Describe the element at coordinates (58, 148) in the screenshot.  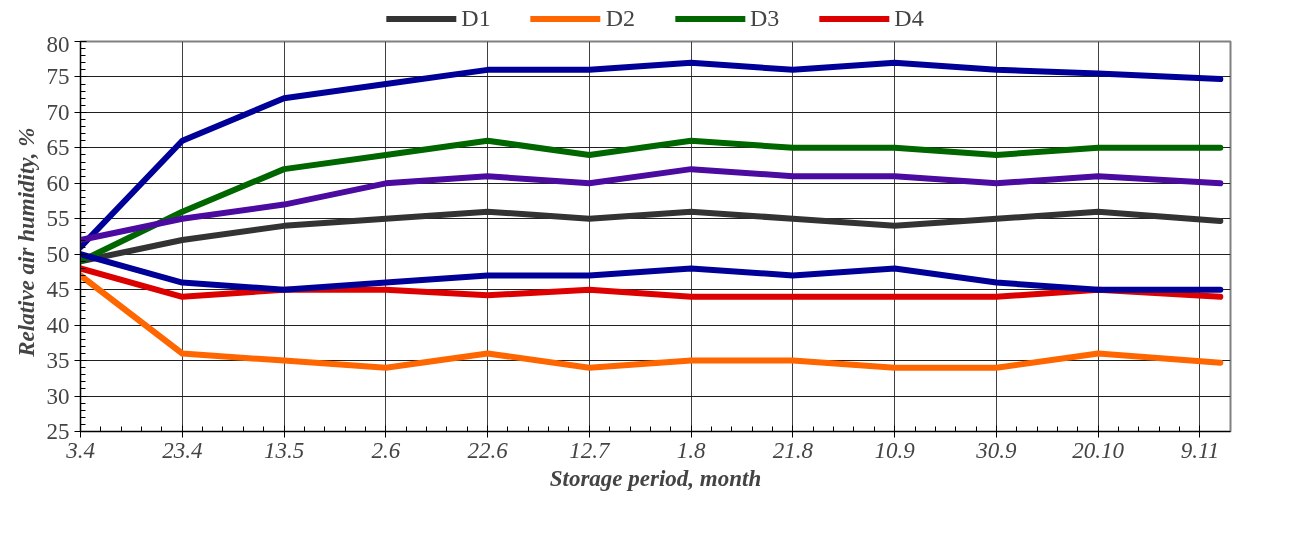
I see `y-tick-label: 65` at that location.